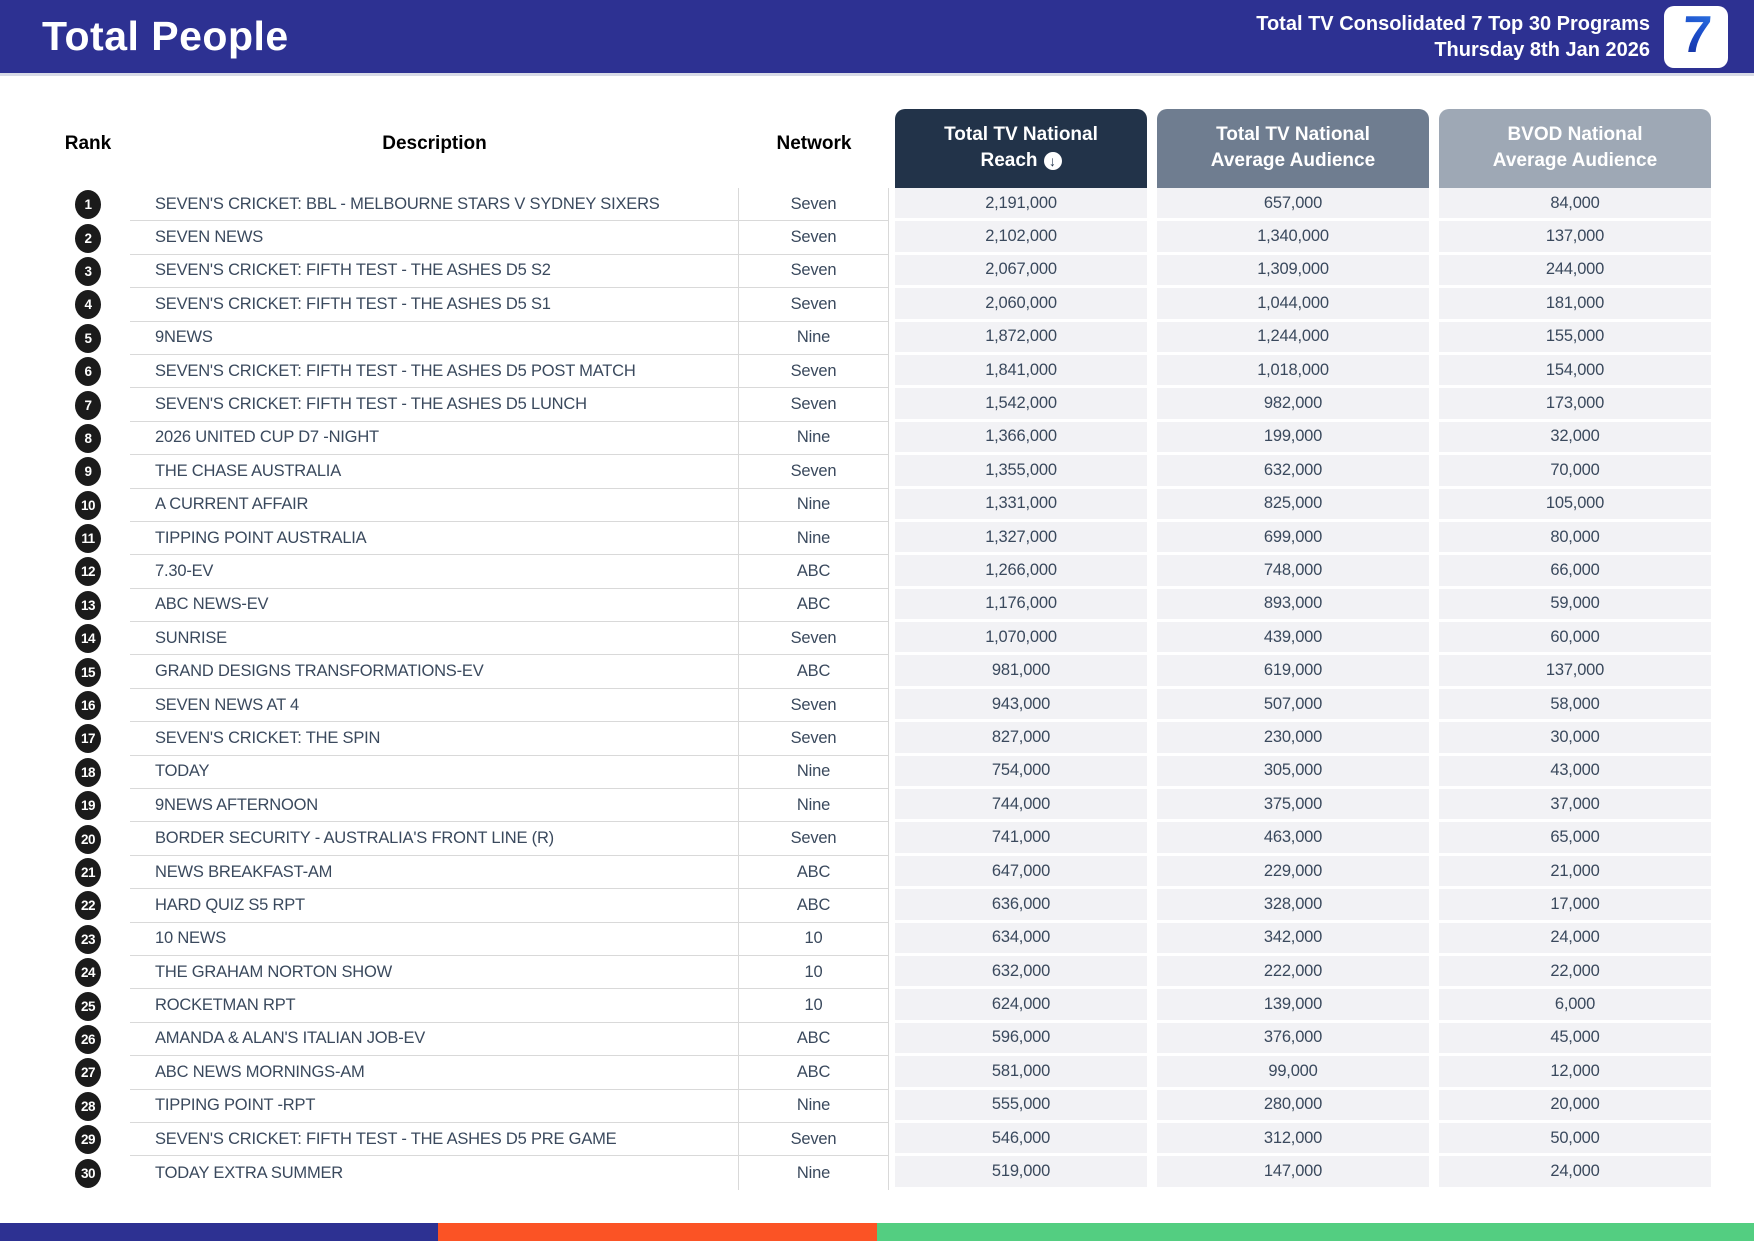  Describe the element at coordinates (88, 906) in the screenshot. I see `rank-badge: 22` at that location.